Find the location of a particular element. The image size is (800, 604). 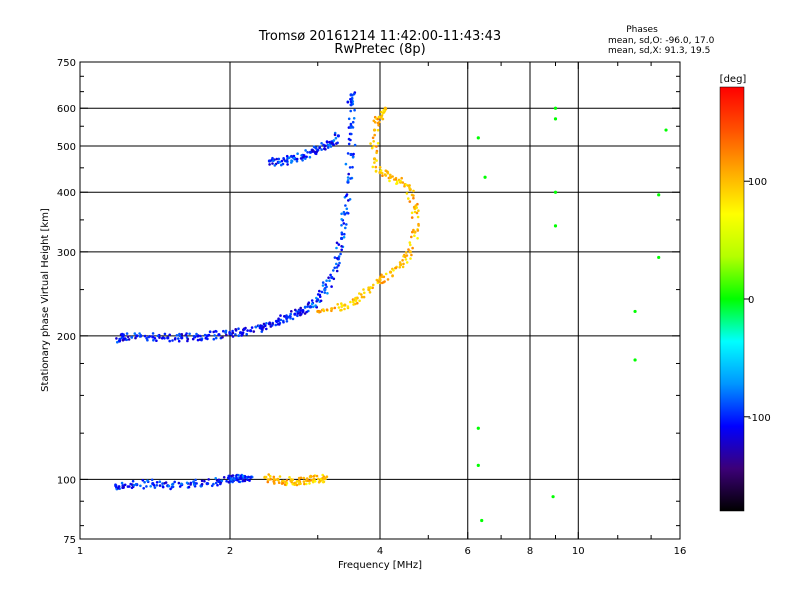

legend-title: Phases is located at coordinates (642, 30).